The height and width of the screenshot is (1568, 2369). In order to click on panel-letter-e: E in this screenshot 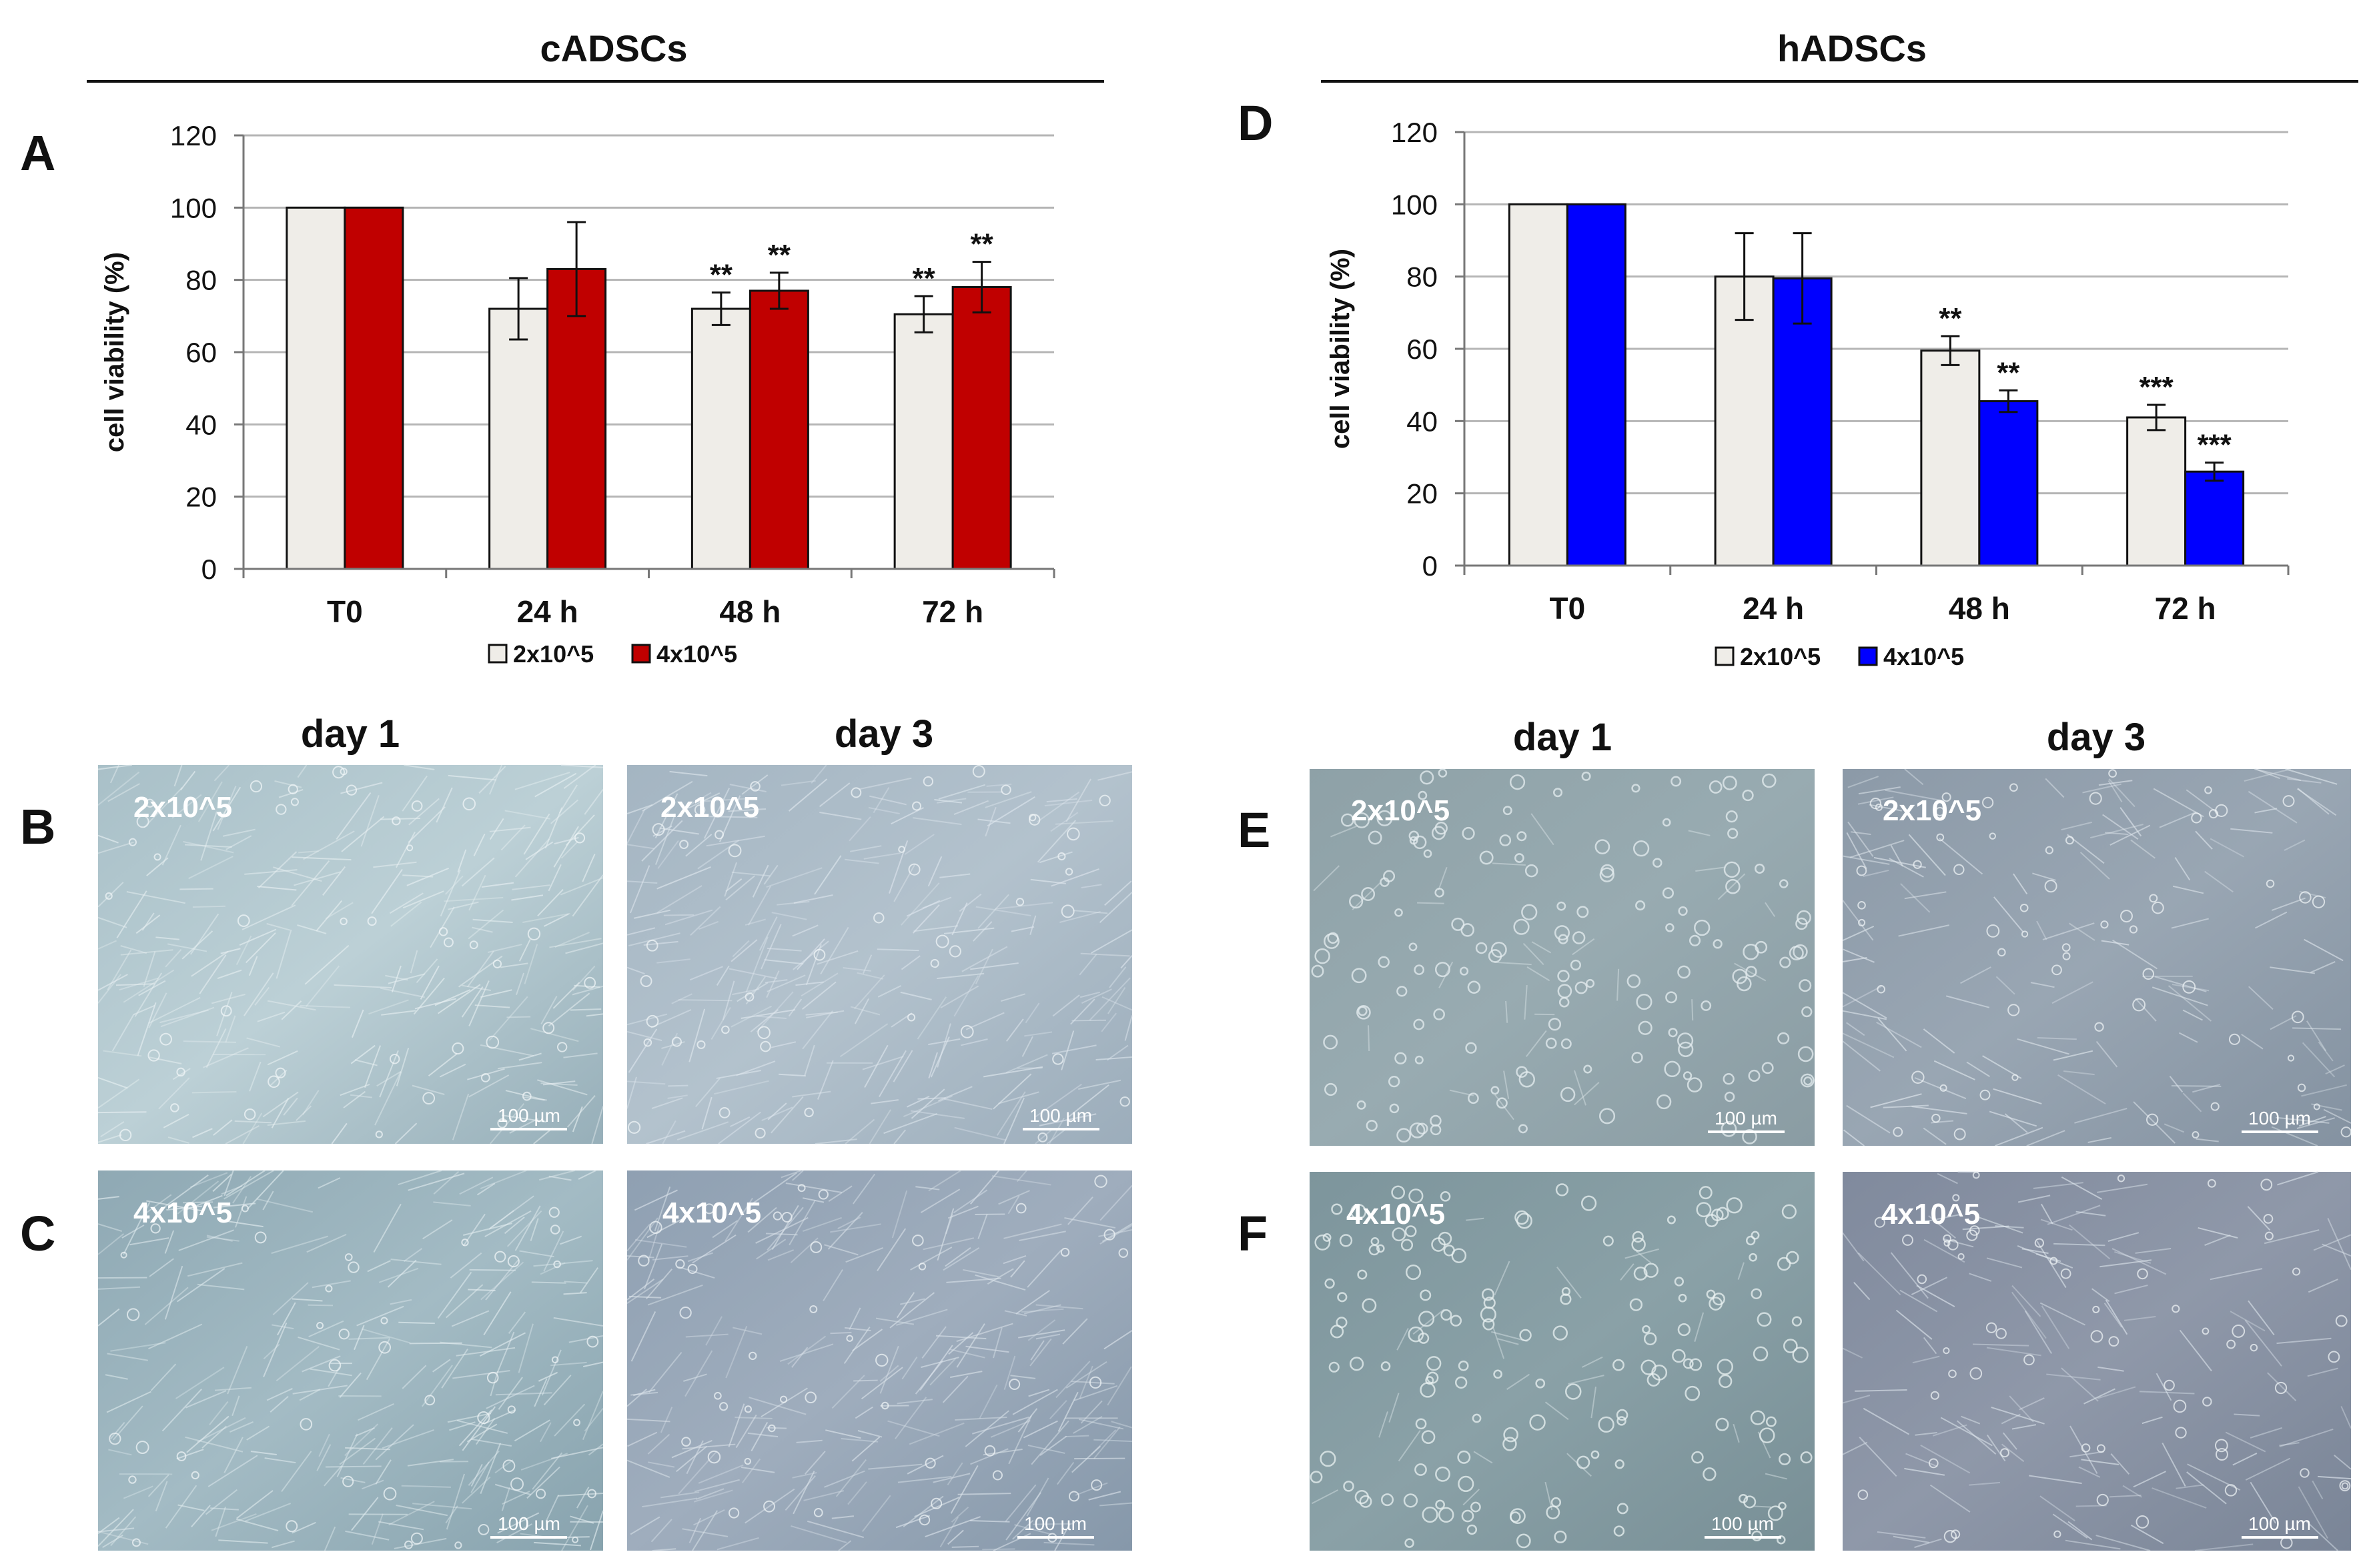, I will do `click(1254, 830)`.